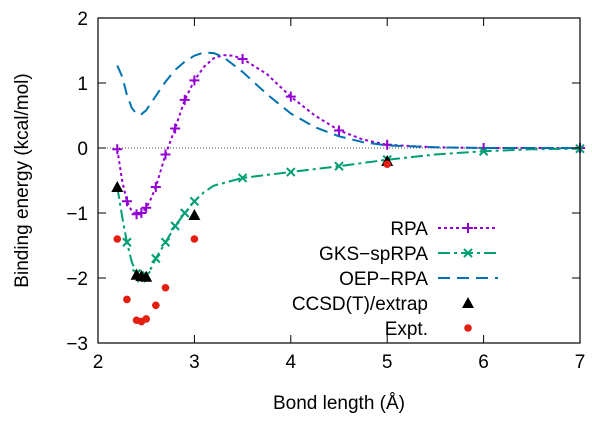  Describe the element at coordinates (77, 279) in the screenshot. I see `y-tick-label: −2` at that location.